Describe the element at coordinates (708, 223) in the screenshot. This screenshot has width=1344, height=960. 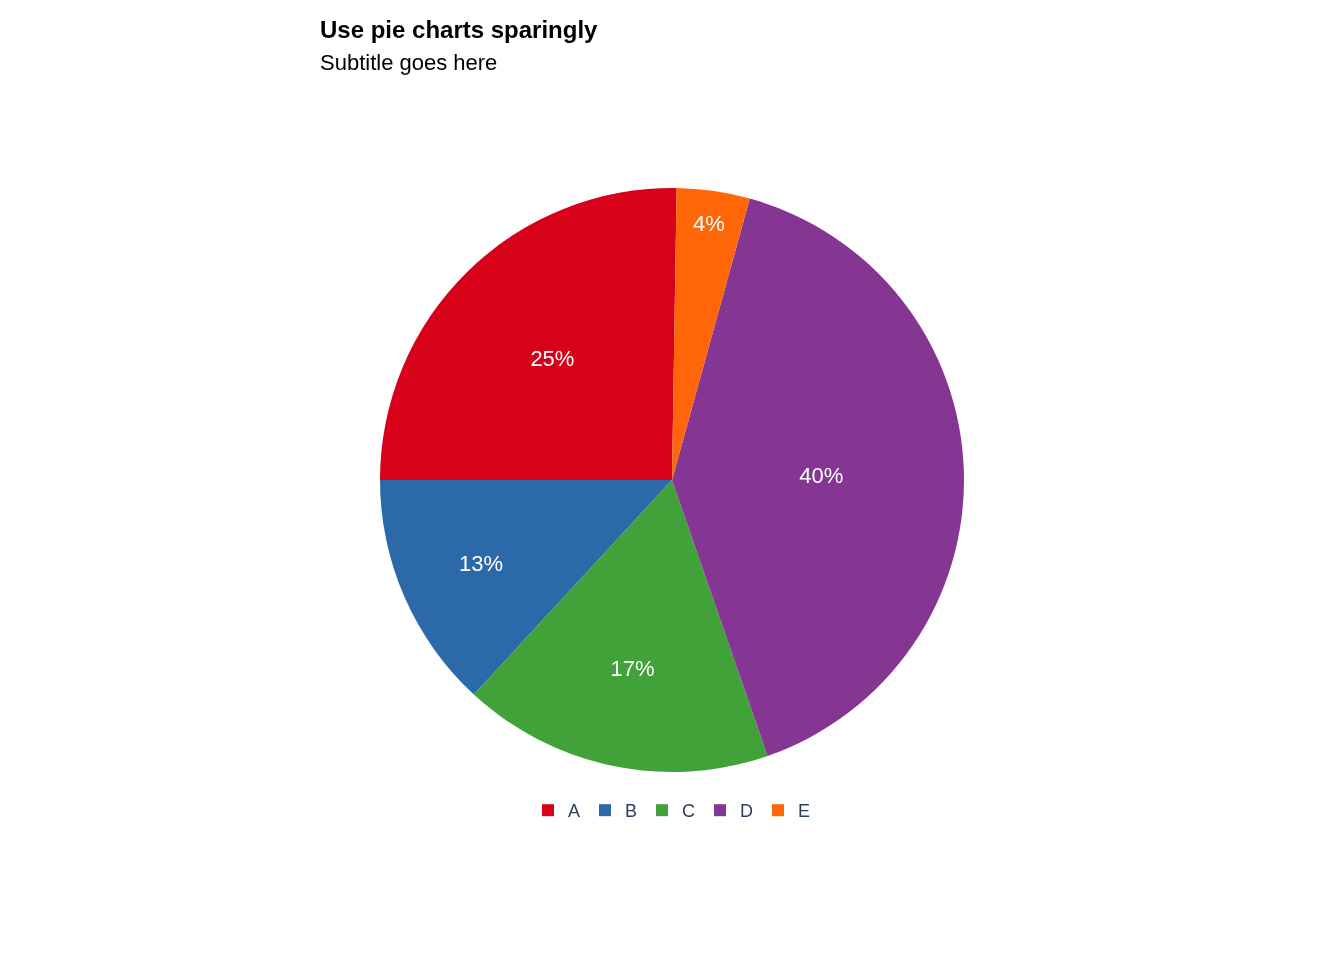
I see `data-label: 4%` at that location.